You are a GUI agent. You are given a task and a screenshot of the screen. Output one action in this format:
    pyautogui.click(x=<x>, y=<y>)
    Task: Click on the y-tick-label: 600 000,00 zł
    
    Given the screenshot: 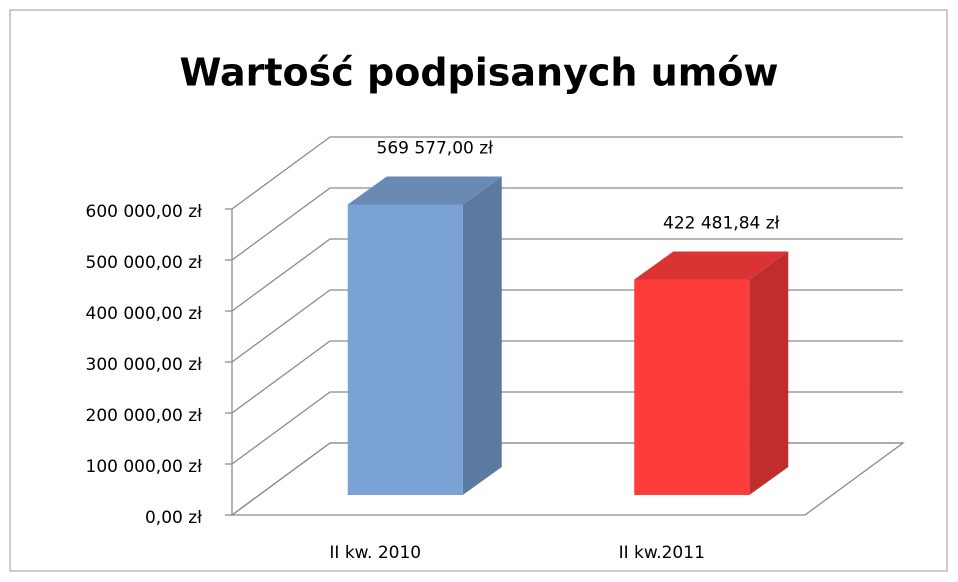 What is the action you would take?
    pyautogui.click(x=144, y=212)
    